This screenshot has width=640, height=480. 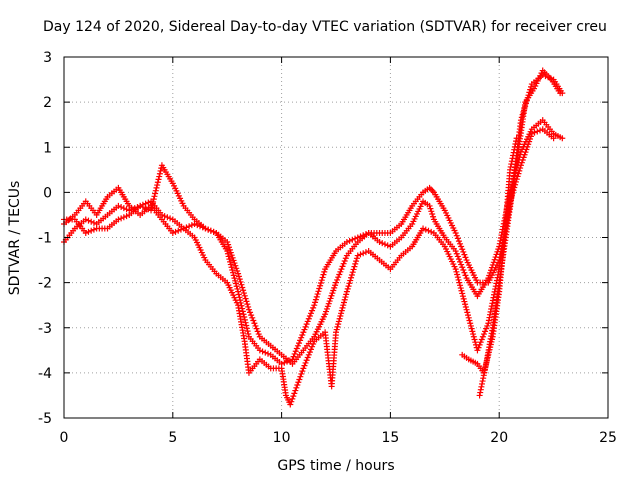 I want to click on x-tick-label: 20, so click(x=499, y=438).